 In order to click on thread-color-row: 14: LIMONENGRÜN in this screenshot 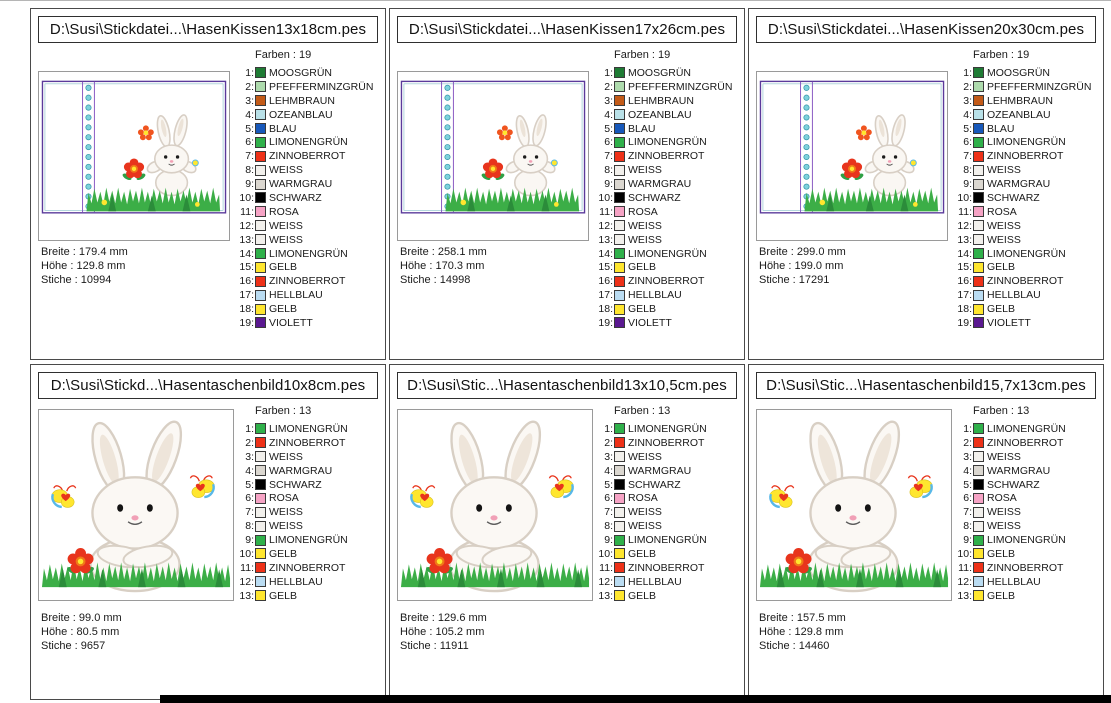, I will do `click(306, 254)`.